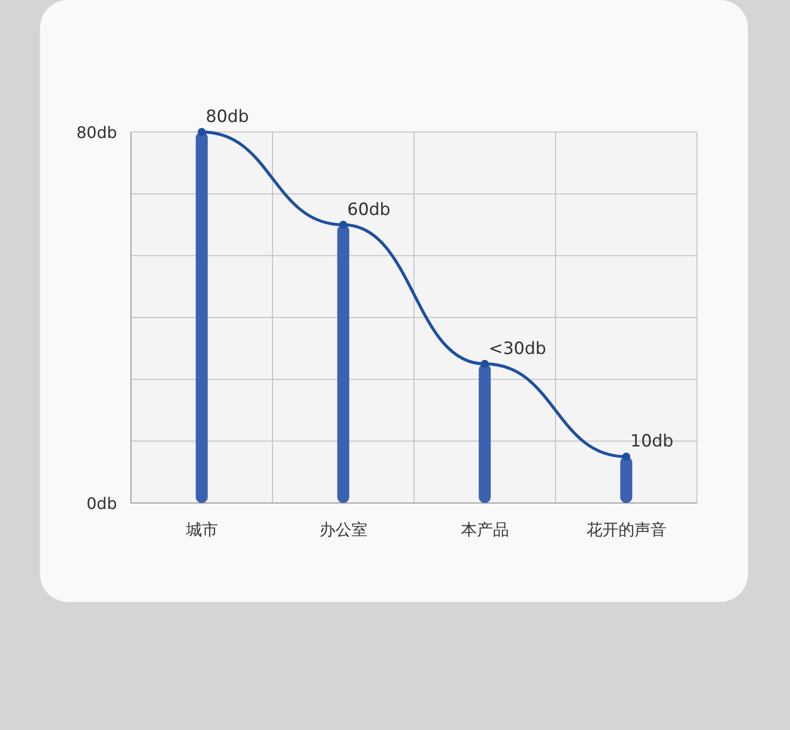 This screenshot has width=790, height=730. Describe the element at coordinates (484, 529) in the screenshot. I see `x-tick-label: 本产品` at that location.